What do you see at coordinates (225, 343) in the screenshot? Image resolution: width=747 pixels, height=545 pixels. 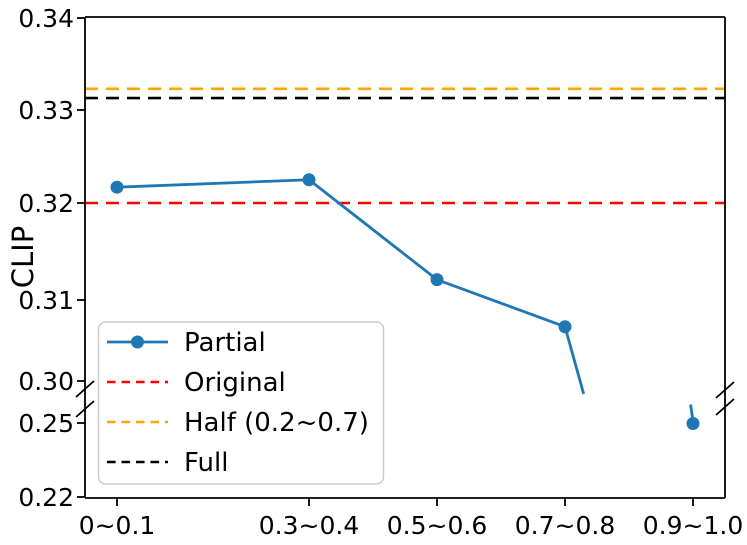 I see `legend-label: Partial` at bounding box center [225, 343].